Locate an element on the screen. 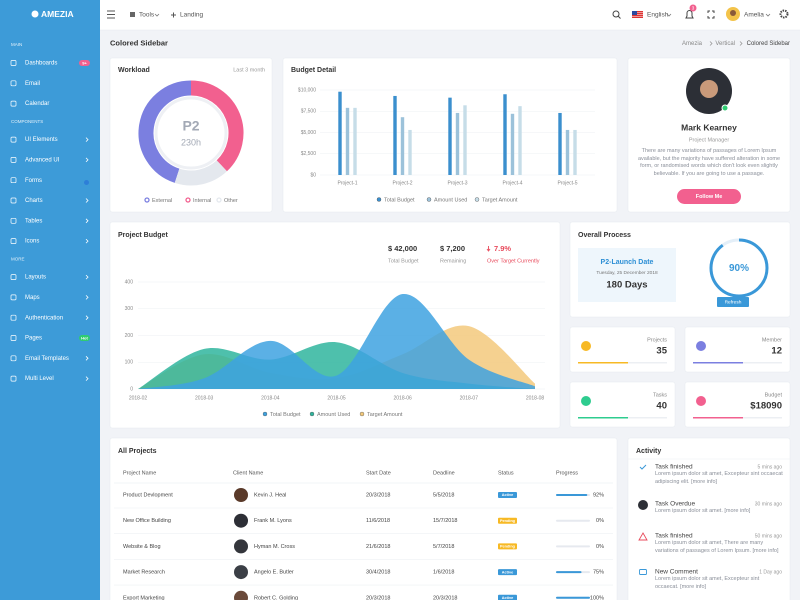 This screenshot has height=600, width=800. y-tick-label: 400 is located at coordinates (129, 282).